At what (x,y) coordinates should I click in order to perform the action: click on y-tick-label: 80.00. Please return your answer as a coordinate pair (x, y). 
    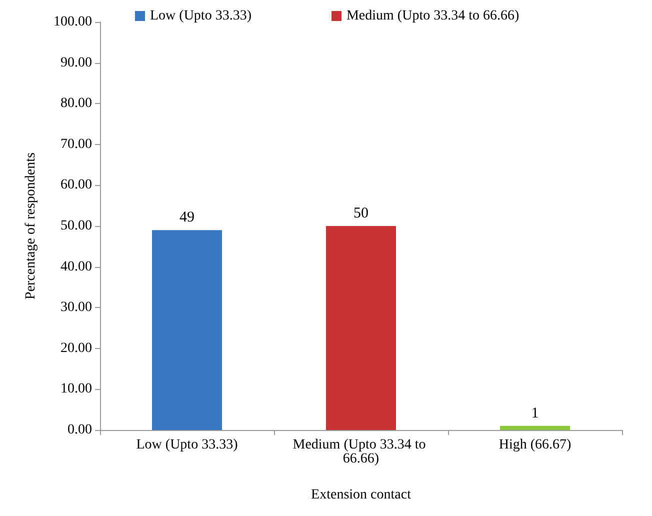
    Looking at the image, I should click on (76, 104).